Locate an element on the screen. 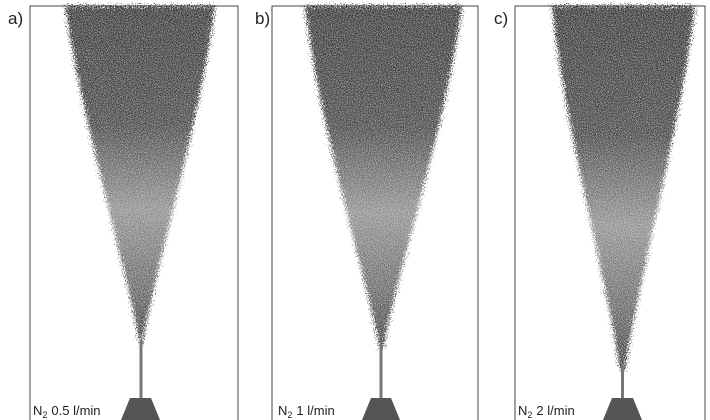 The image size is (710, 420). panel-caption: N2 1 l/min is located at coordinates (306, 411).